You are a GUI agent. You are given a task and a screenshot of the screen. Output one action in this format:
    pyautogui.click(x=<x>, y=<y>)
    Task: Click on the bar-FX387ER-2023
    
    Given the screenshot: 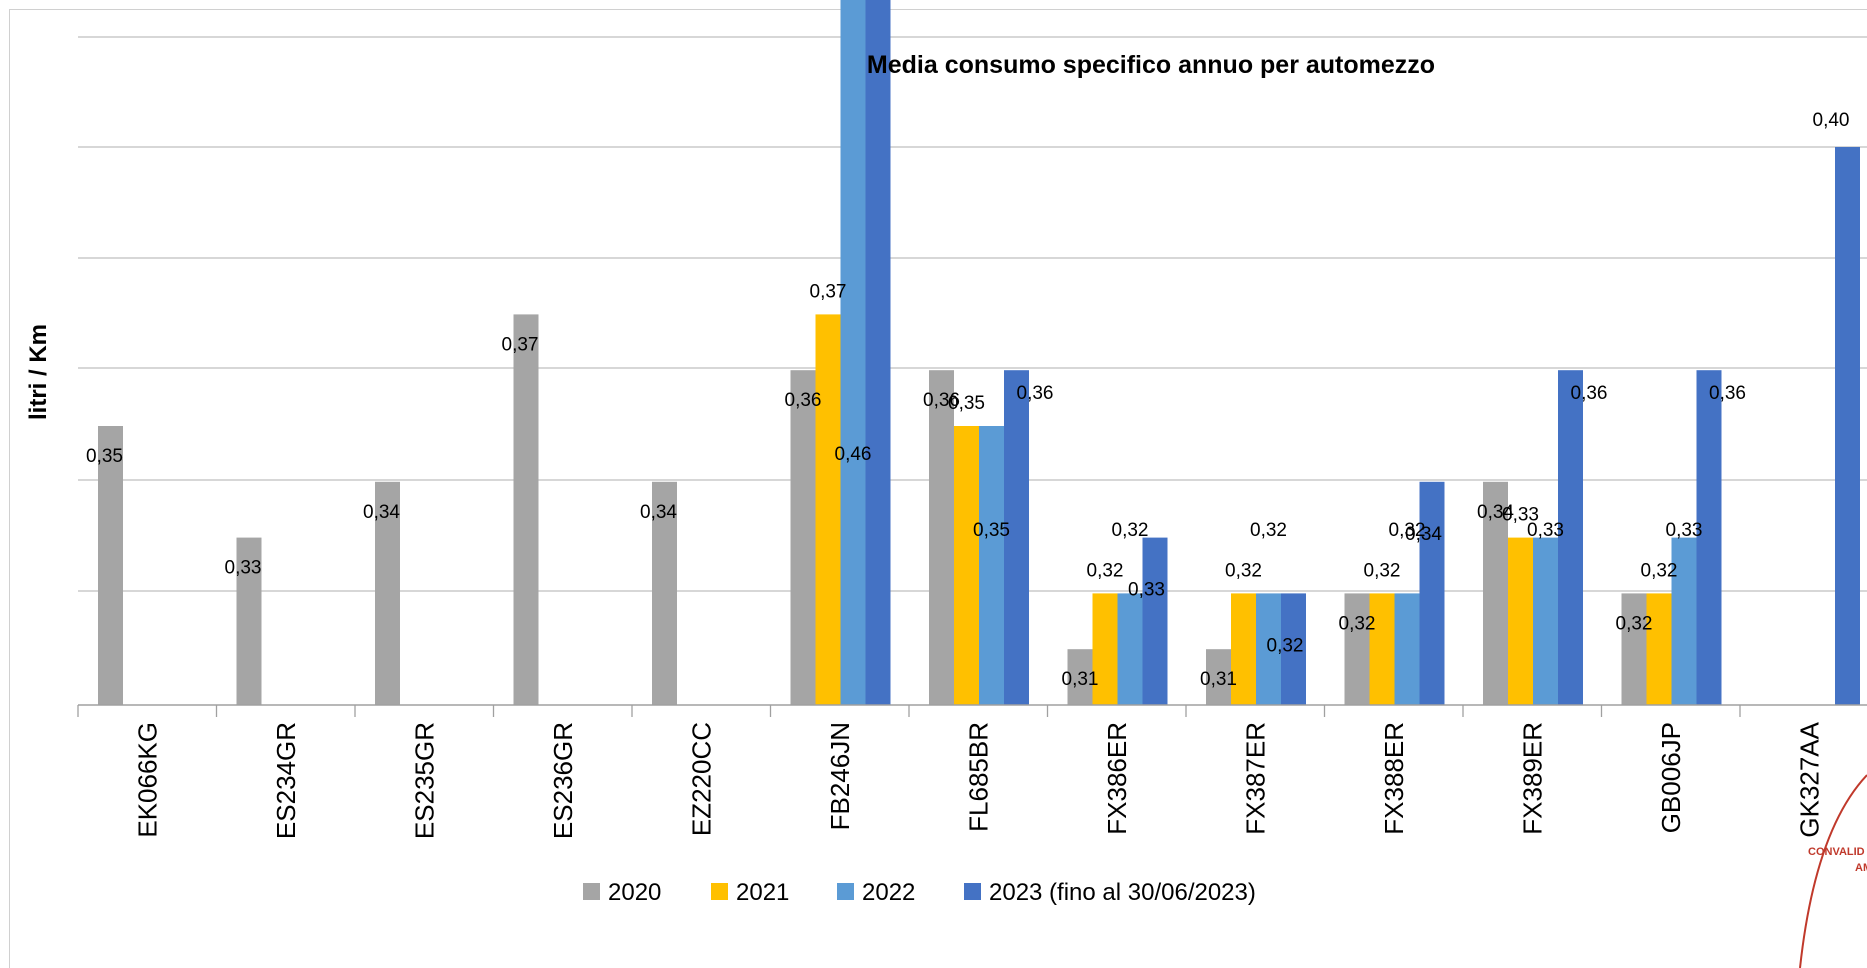 What is the action you would take?
    pyautogui.click(x=1293, y=649)
    